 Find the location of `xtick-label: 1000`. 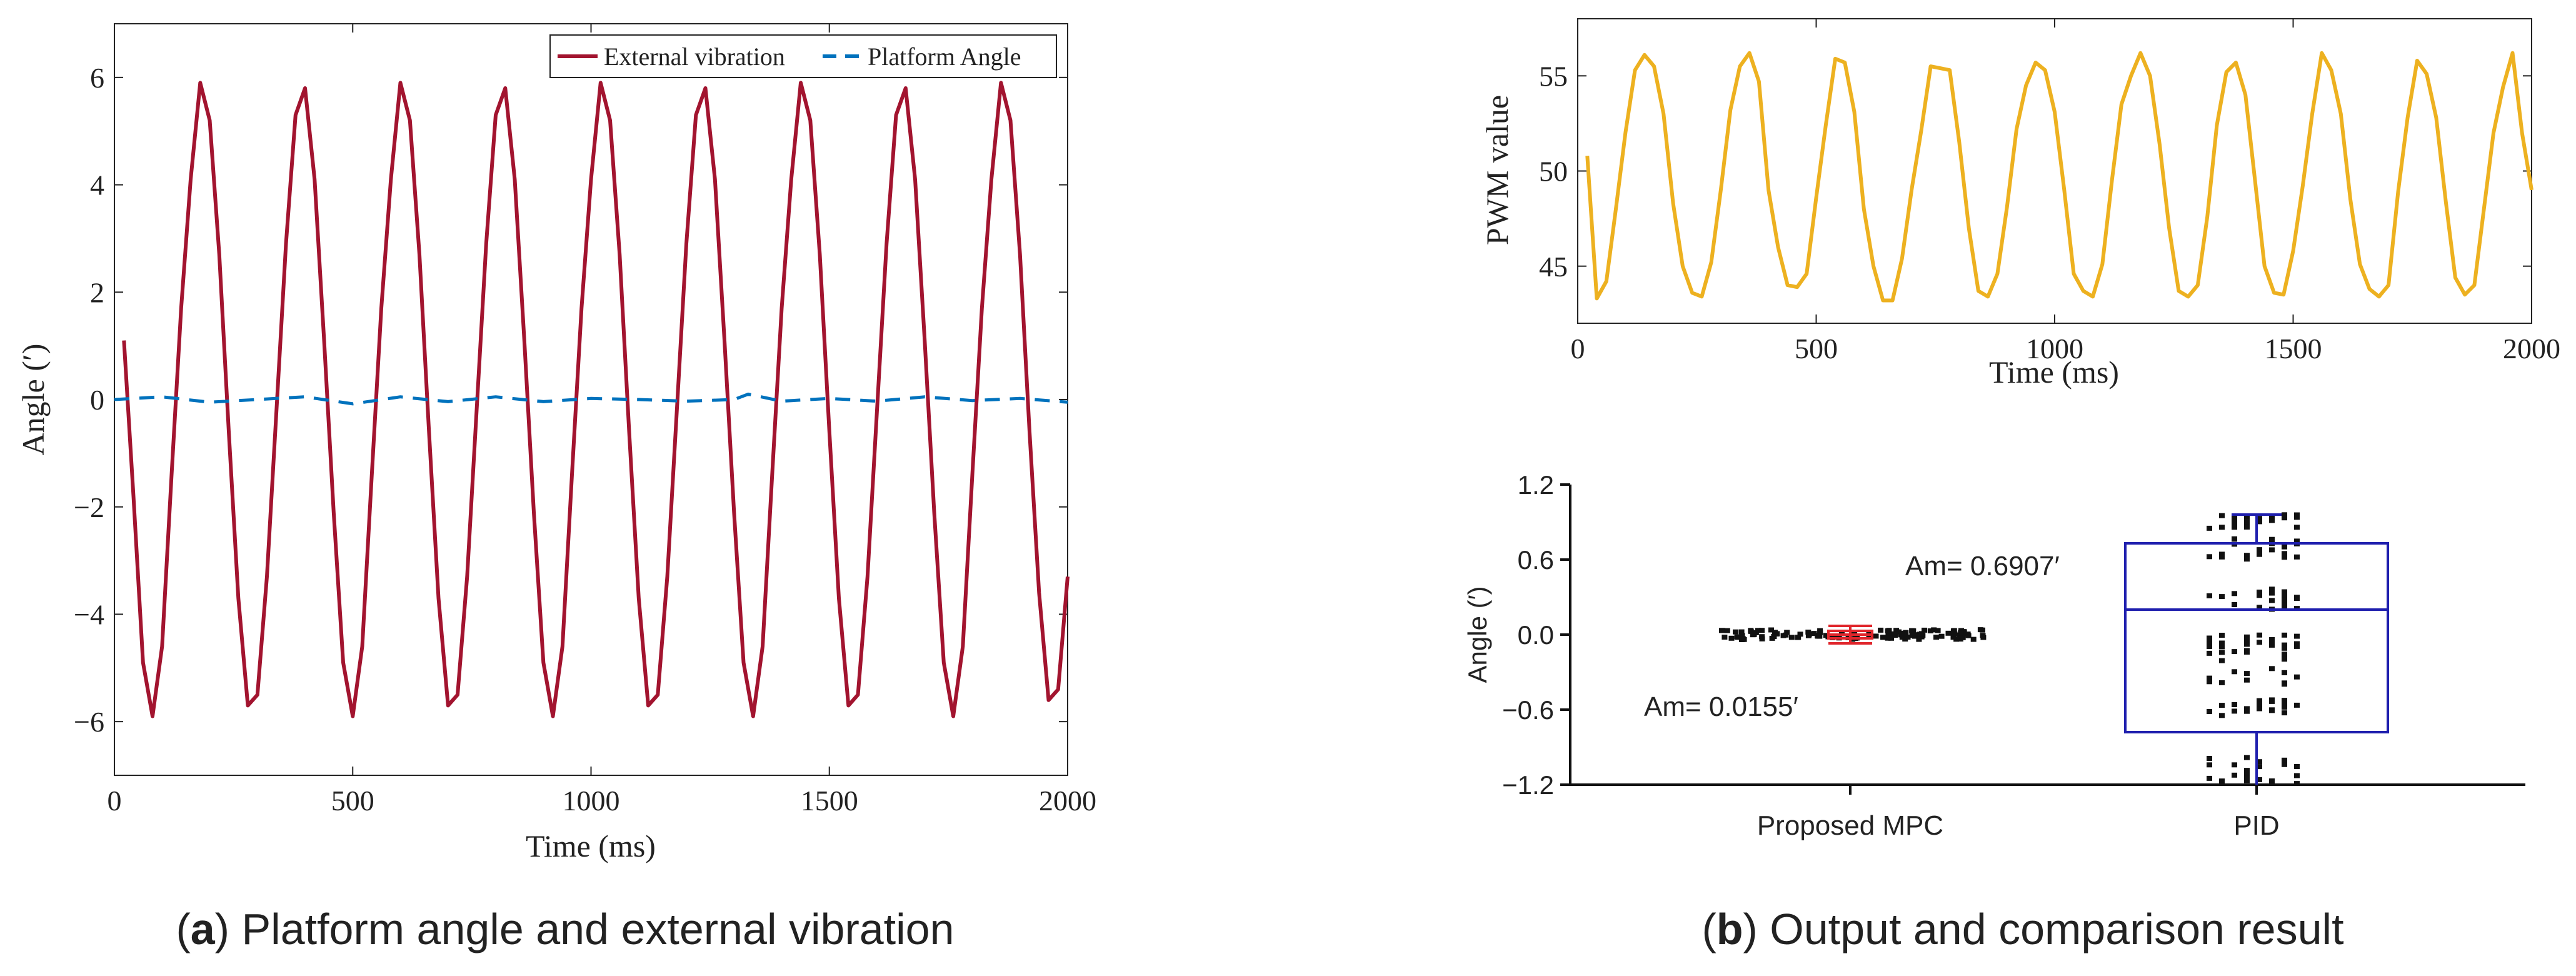

xtick-label: 1000 is located at coordinates (2054, 349).